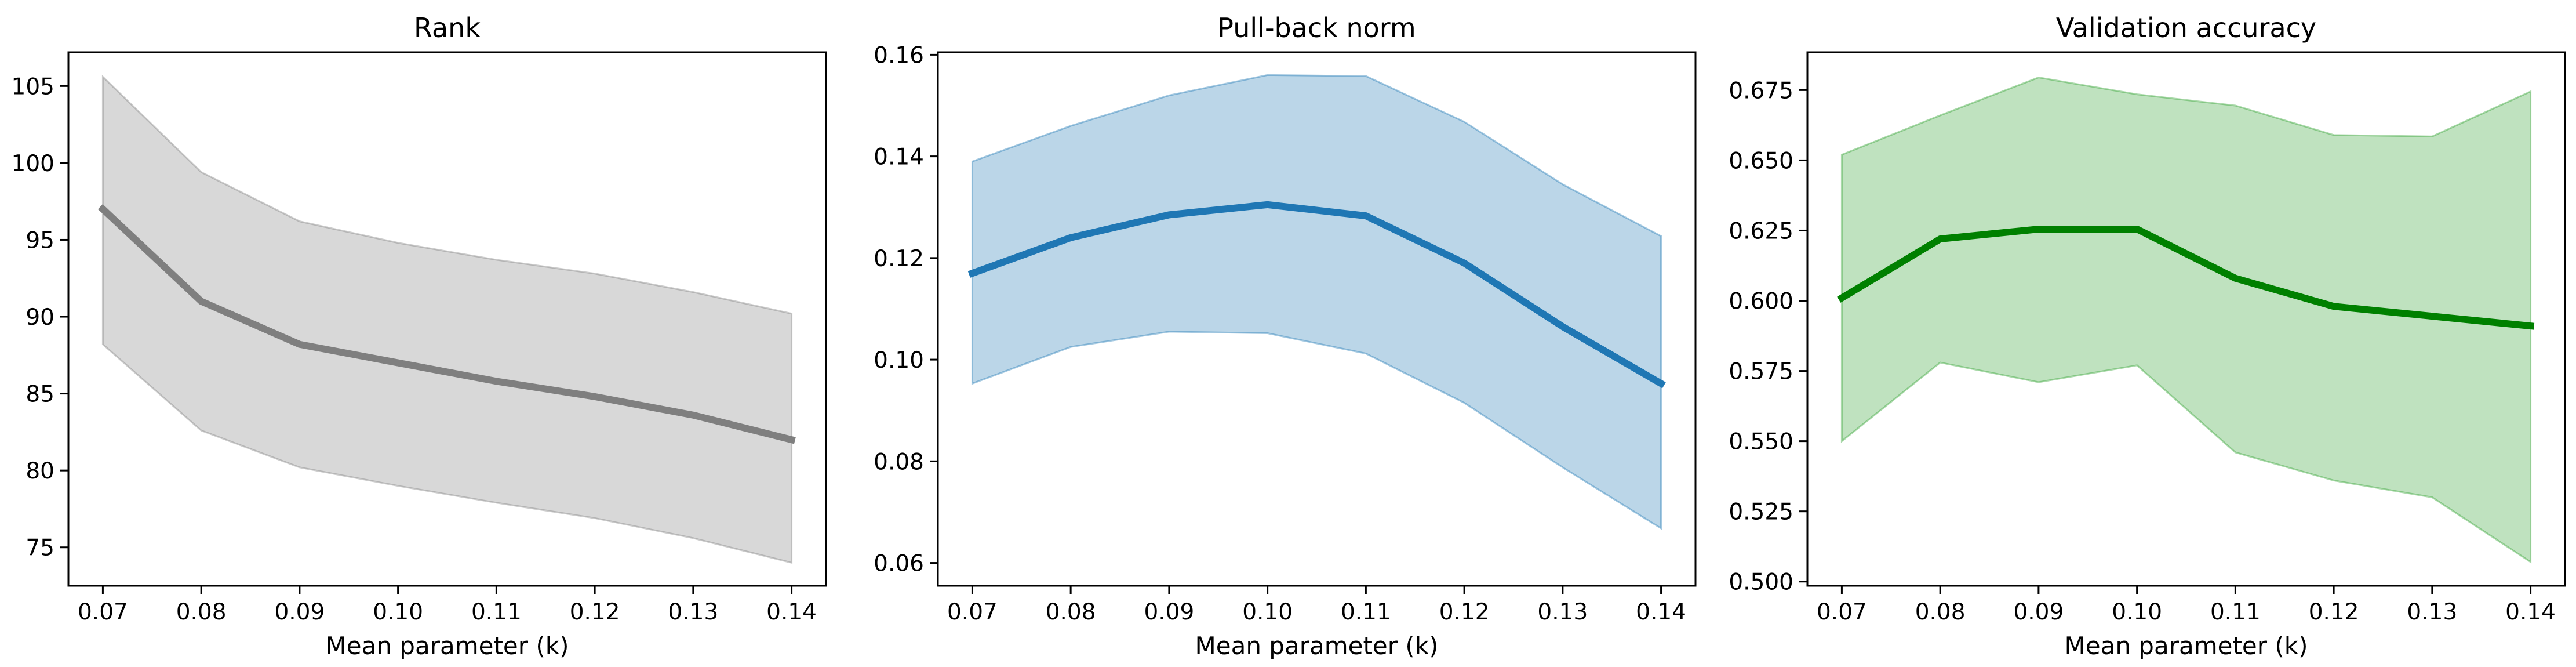 This screenshot has width=2576, height=667. I want to click on y-tick-label: 105, so click(33, 87).